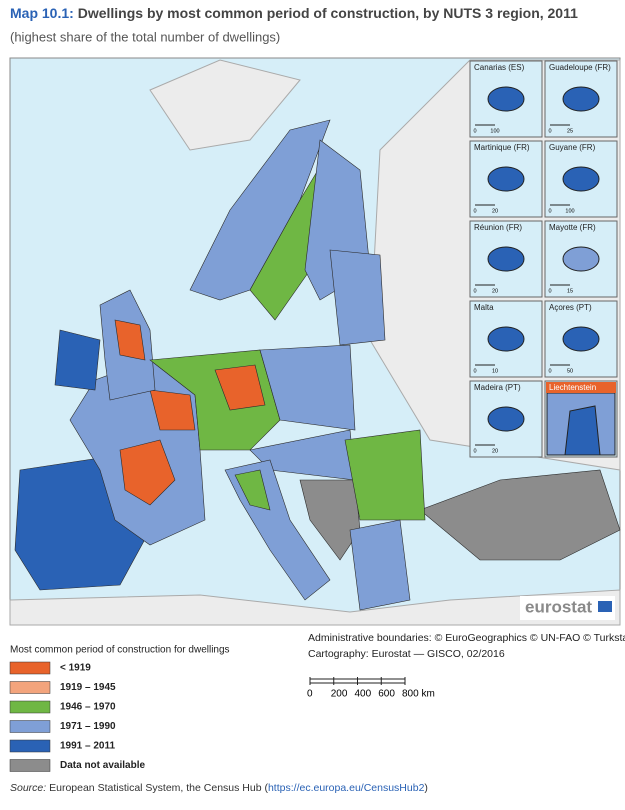 This screenshot has height=810, width=625. What do you see at coordinates (572, 387) in the screenshot?
I see `inset-label: Liechtenstein` at bounding box center [572, 387].